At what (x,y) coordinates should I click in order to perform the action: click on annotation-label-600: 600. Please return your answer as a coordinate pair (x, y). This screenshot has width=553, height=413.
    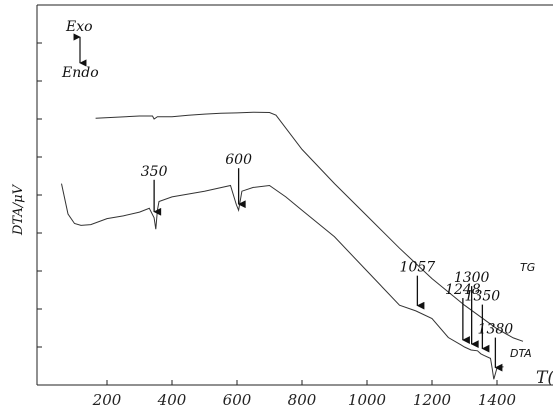
    Looking at the image, I should click on (238, 160).